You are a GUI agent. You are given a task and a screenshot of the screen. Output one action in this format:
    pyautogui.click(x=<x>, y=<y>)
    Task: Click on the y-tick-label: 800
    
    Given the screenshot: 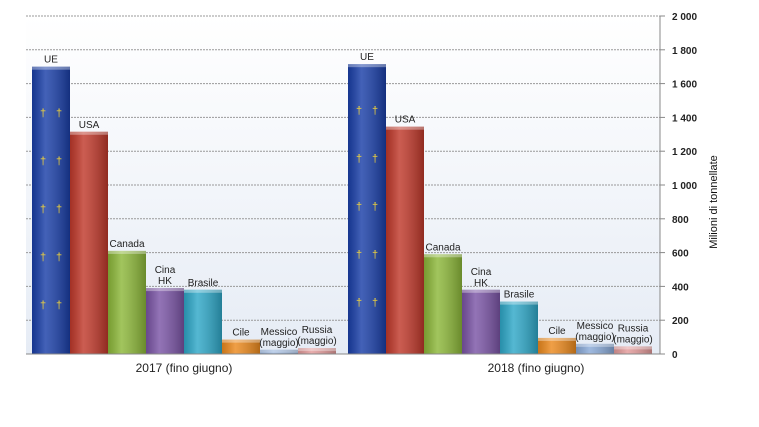 What is the action you would take?
    pyautogui.click(x=680, y=220)
    